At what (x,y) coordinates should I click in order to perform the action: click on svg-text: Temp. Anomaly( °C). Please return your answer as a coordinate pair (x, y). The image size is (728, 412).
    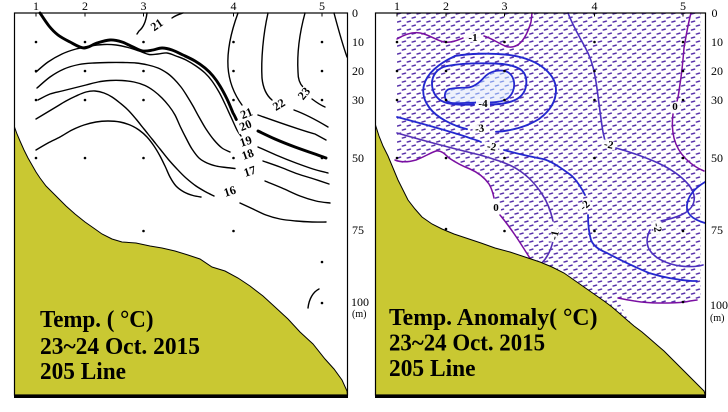
    Looking at the image, I should click on (493, 318).